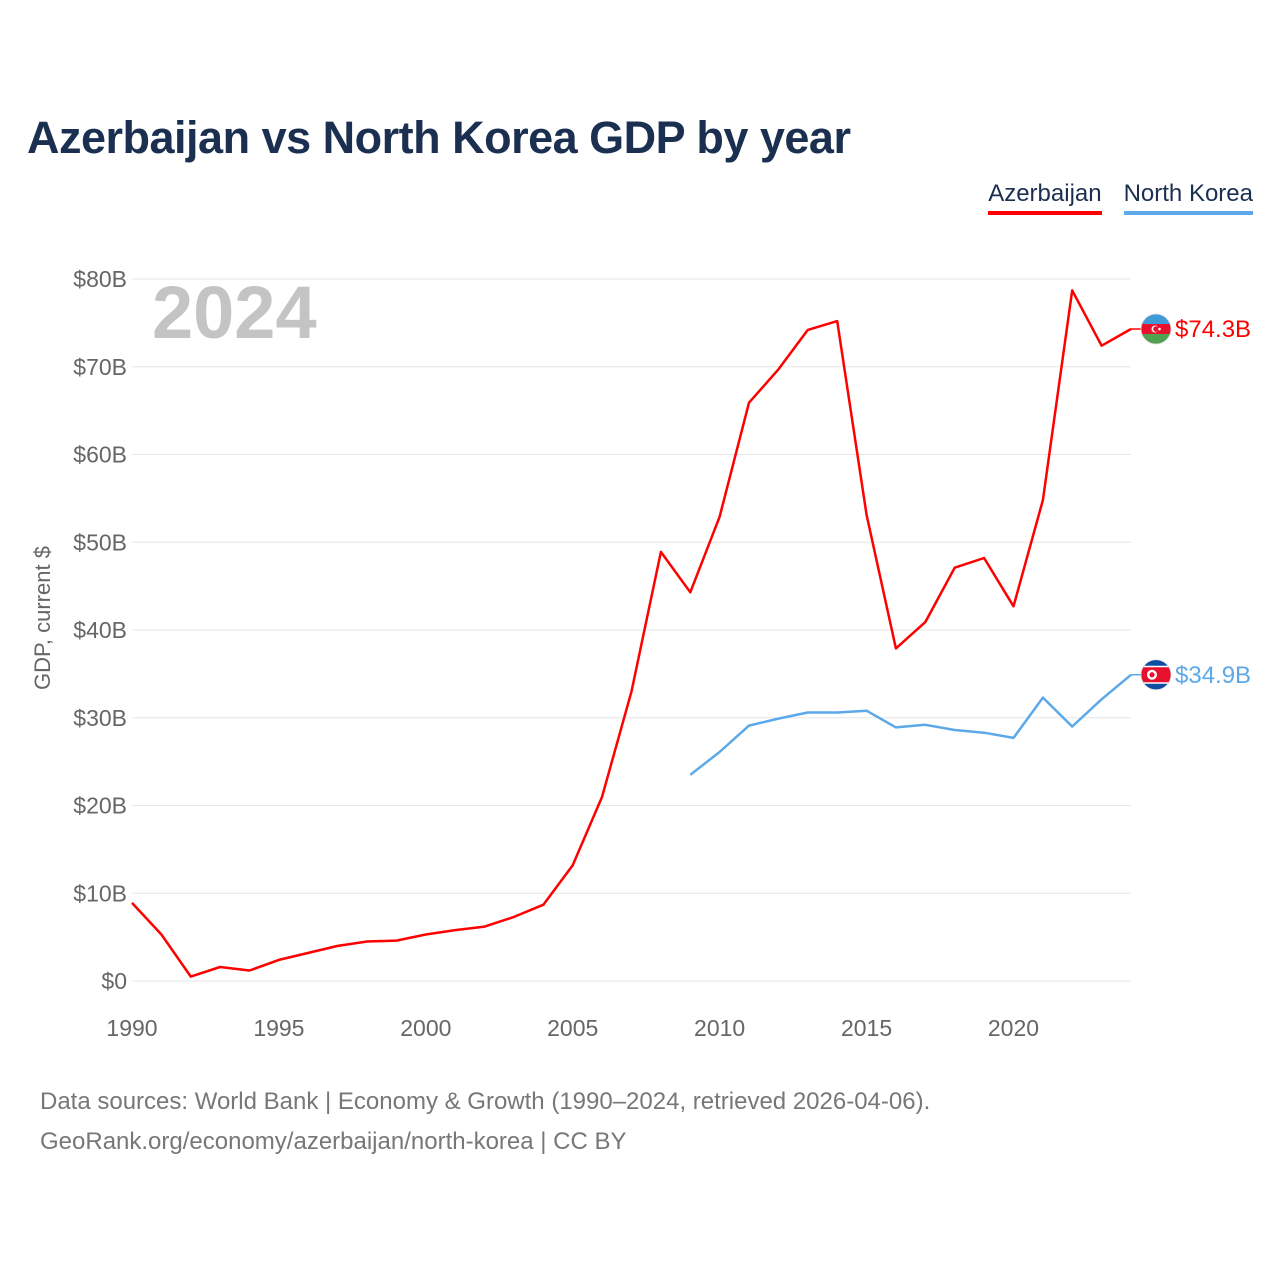 Image resolution: width=1280 pixels, height=1280 pixels. I want to click on end-value-azerbaijan: $74.3B, so click(1213, 329).